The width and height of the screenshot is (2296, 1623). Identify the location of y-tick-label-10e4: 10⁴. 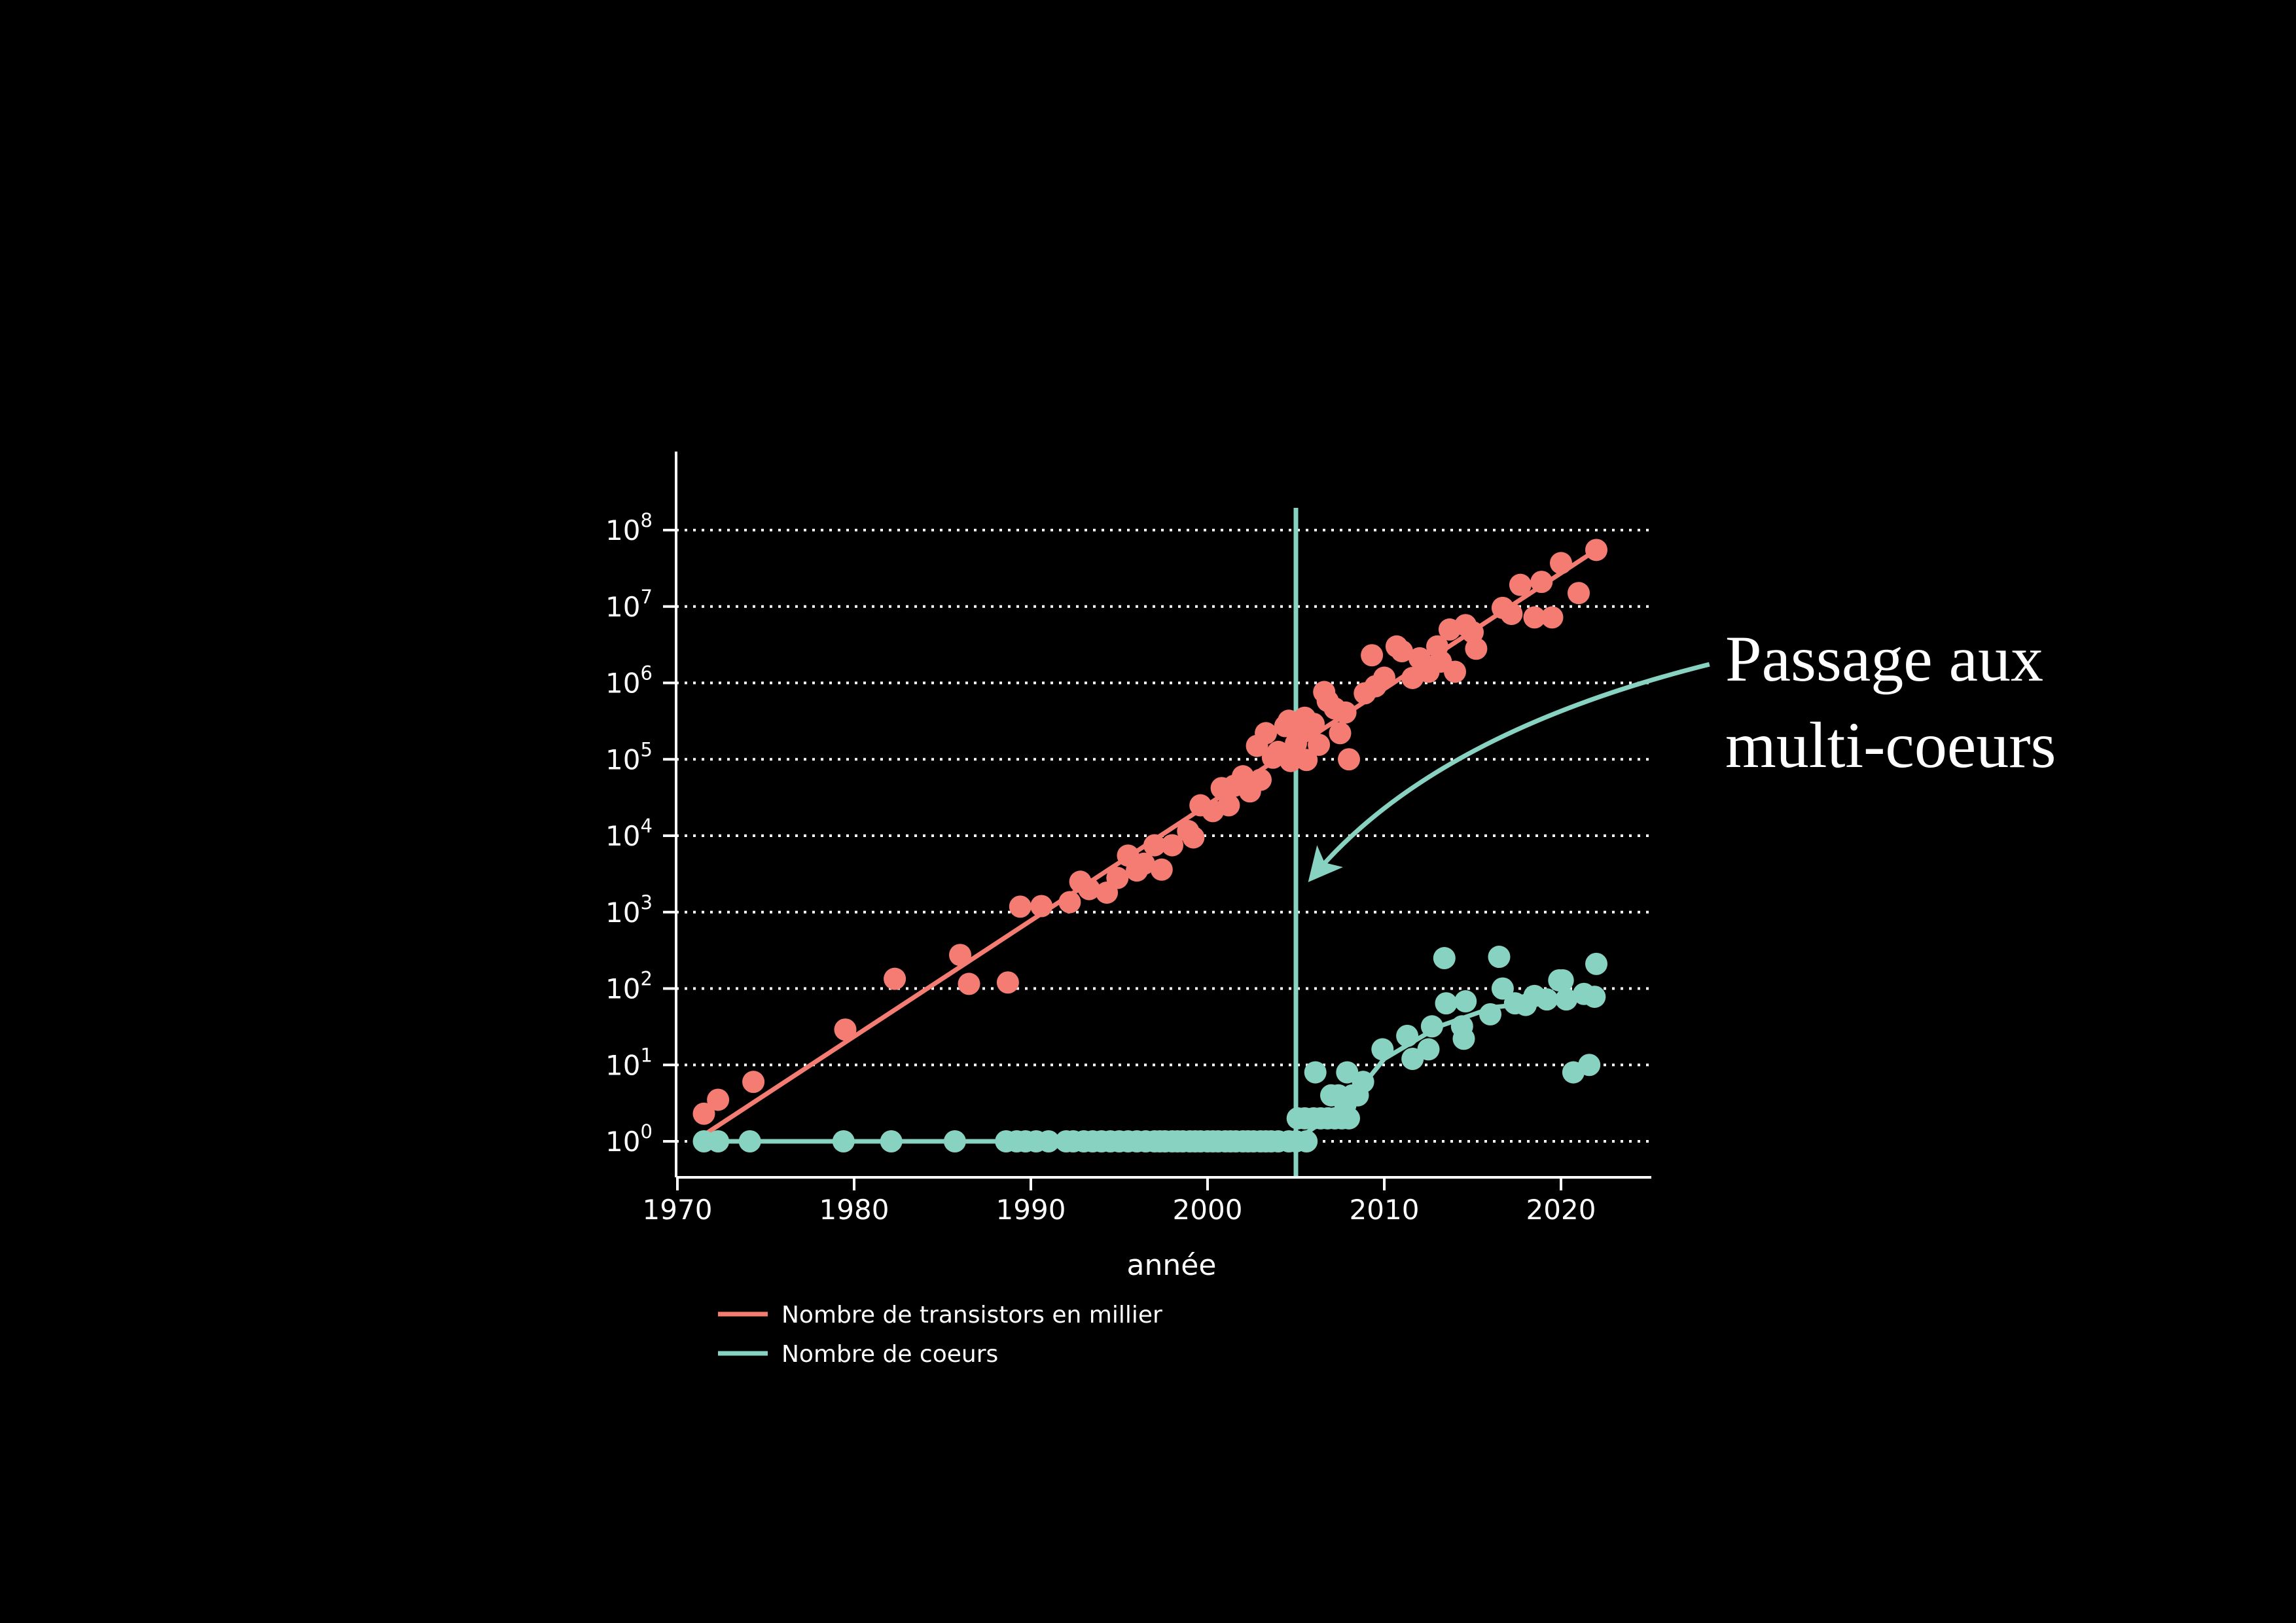
(629, 833).